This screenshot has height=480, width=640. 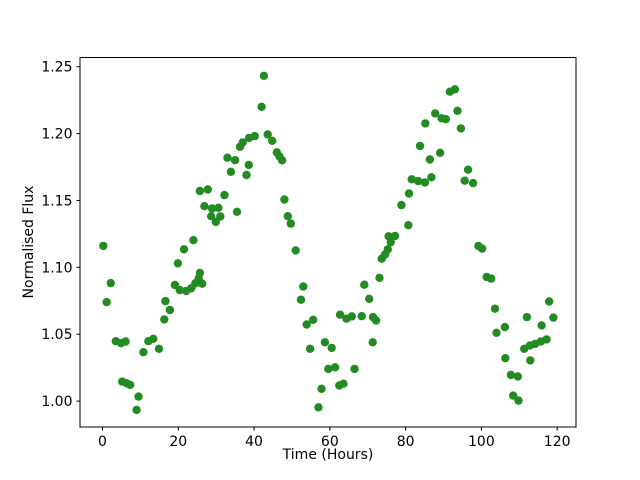 What do you see at coordinates (406, 442) in the screenshot?
I see `x-tick-label: 80` at bounding box center [406, 442].